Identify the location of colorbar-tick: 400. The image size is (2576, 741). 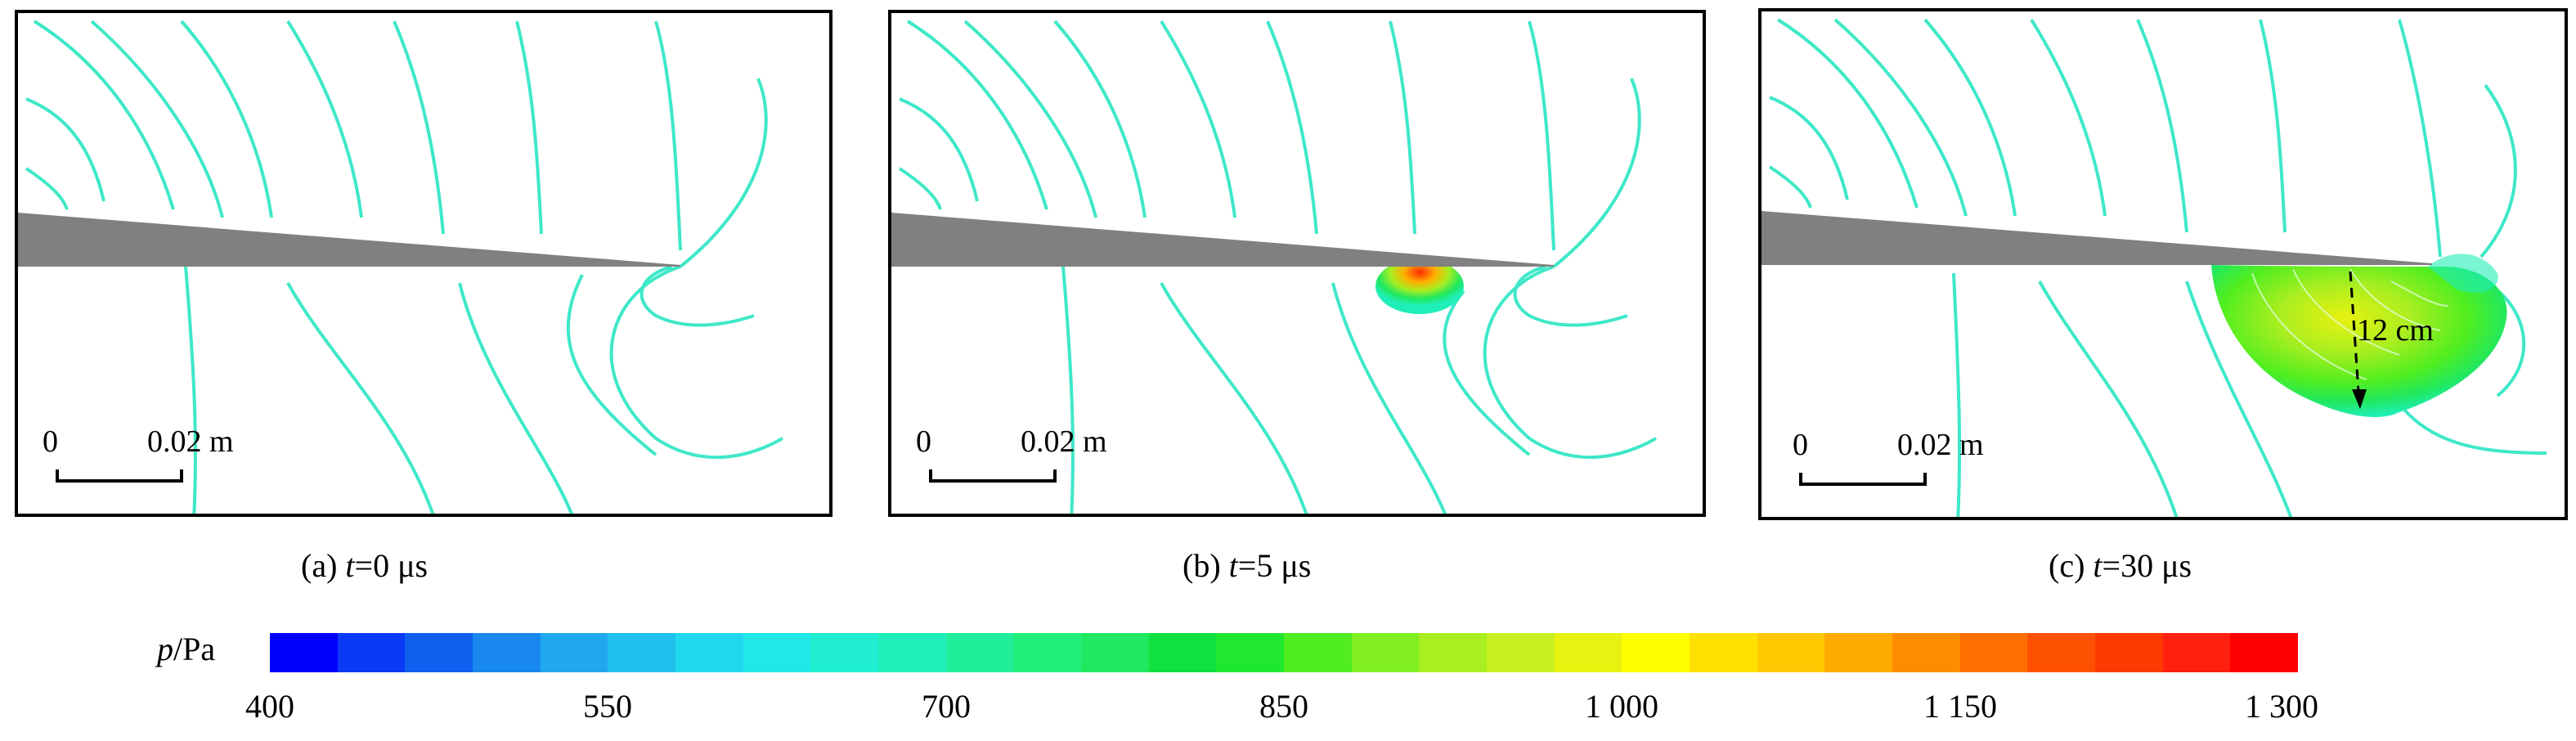
(269, 706).